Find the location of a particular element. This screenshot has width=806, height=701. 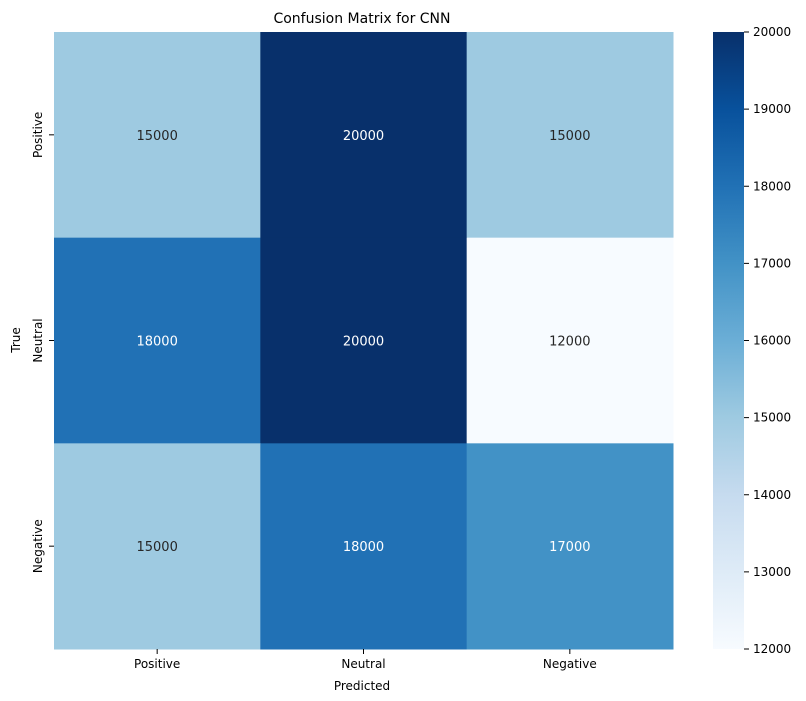

x-tick-label: Negative is located at coordinates (570, 664).